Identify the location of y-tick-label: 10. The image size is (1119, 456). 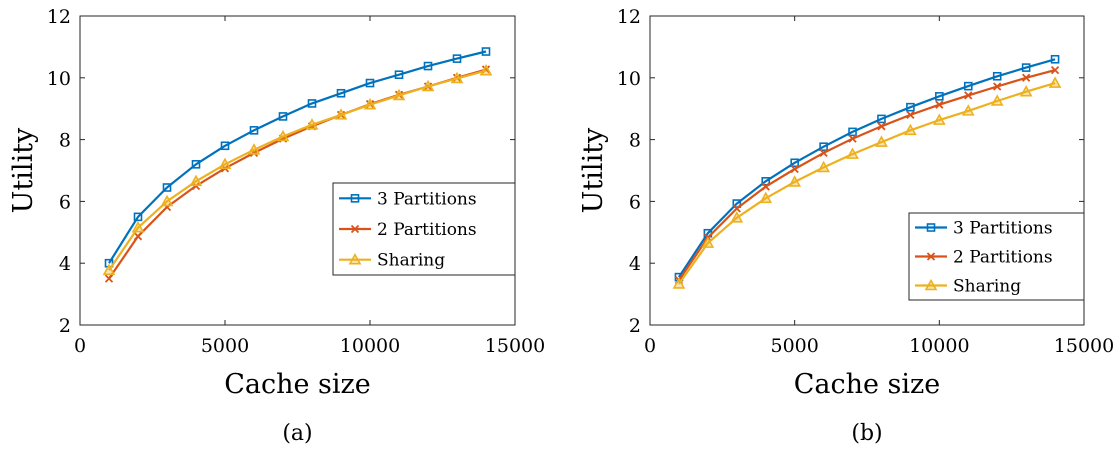
(59, 79).